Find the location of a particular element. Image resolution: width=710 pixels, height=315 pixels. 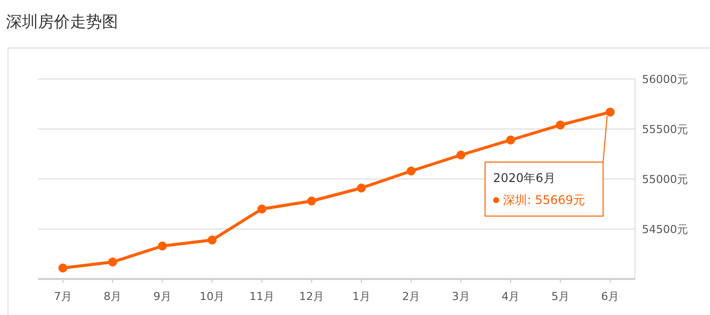

annotation: 2020年6月 is located at coordinates (524, 178).